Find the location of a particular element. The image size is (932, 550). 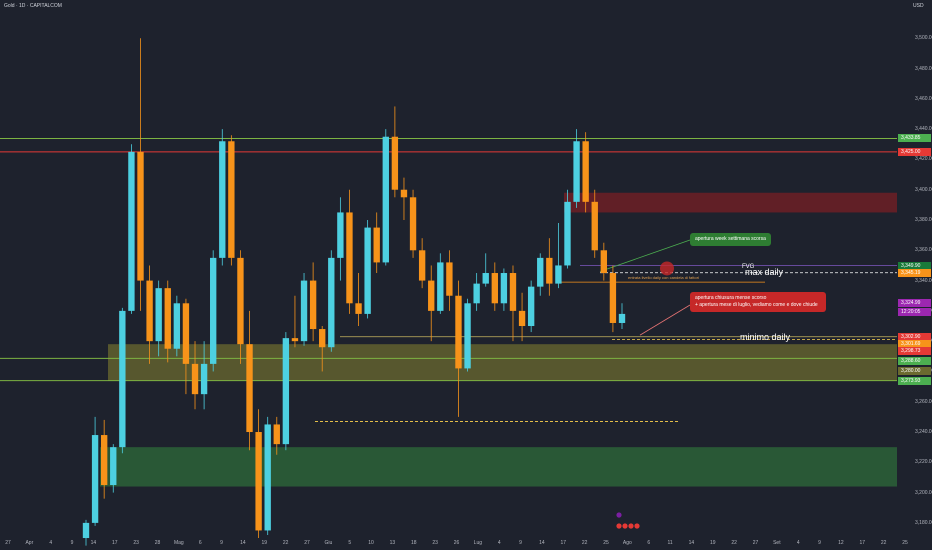

x-tick-label: 5 is located at coordinates (350, 543).